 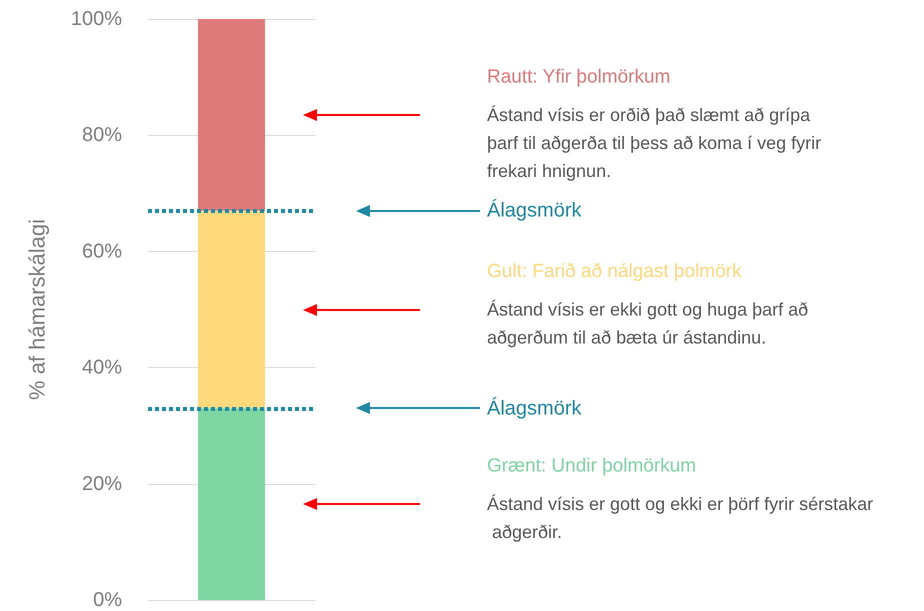 I want to click on y-tick-label: 100%, so click(x=96, y=19).